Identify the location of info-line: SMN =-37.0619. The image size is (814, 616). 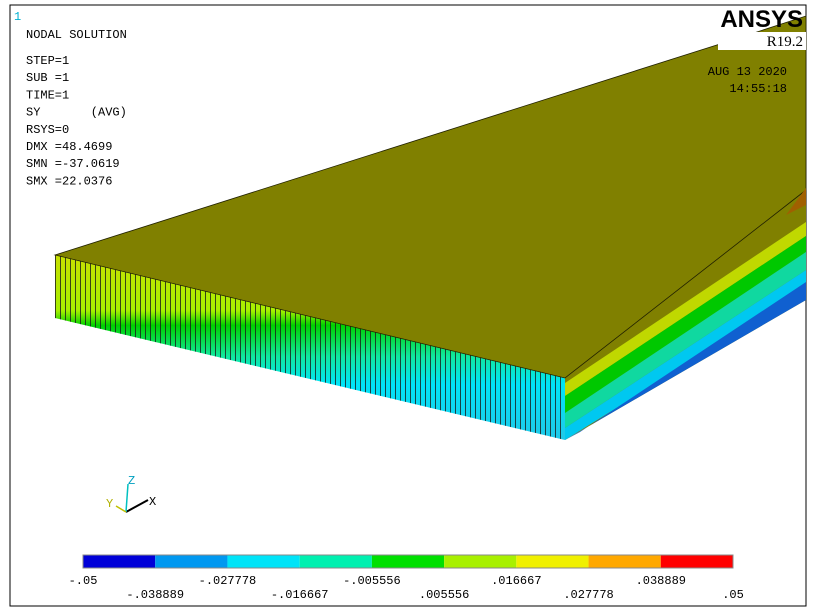
(73, 164).